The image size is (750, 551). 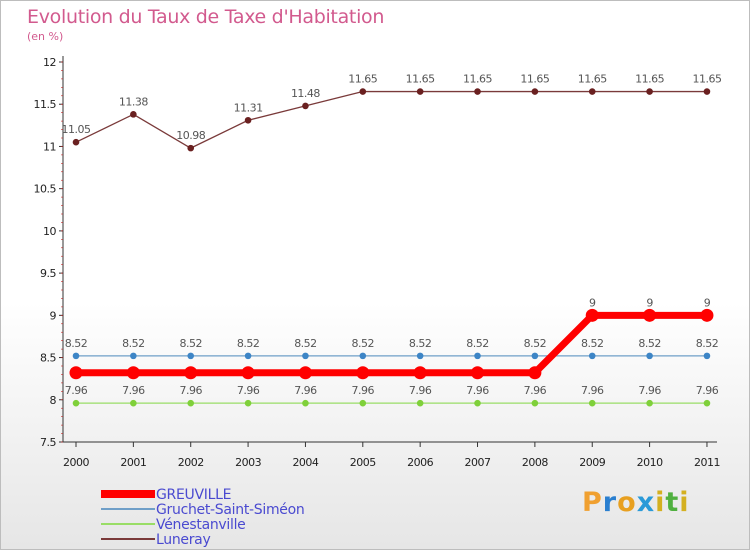 I want to click on x-tick-label: 2007, so click(x=478, y=462).